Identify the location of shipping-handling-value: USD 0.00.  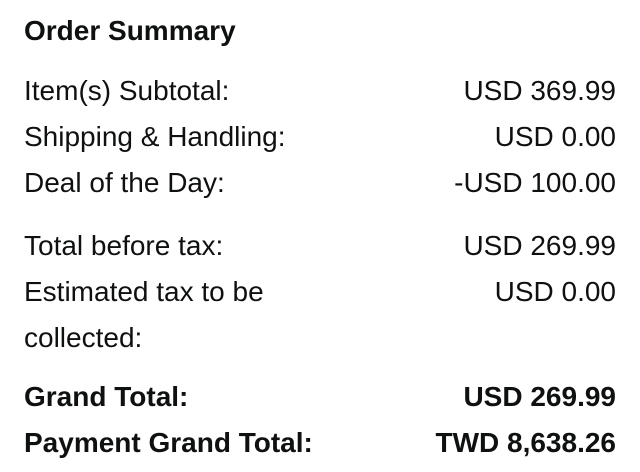
(555, 136).